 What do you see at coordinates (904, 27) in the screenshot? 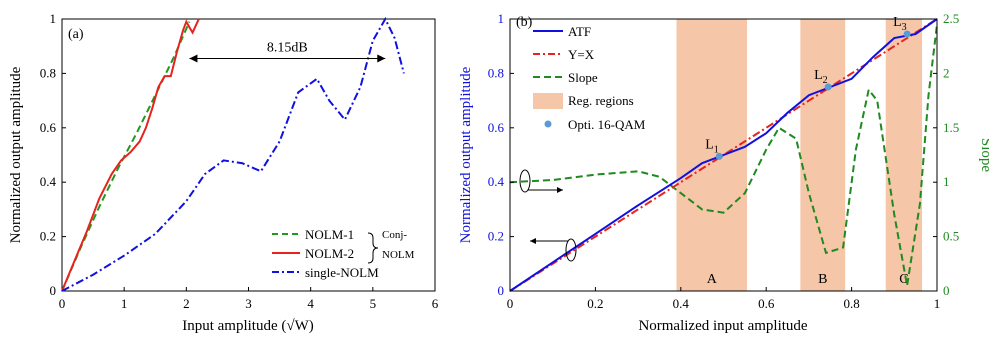
I see `point-label-sub: 3` at bounding box center [904, 27].